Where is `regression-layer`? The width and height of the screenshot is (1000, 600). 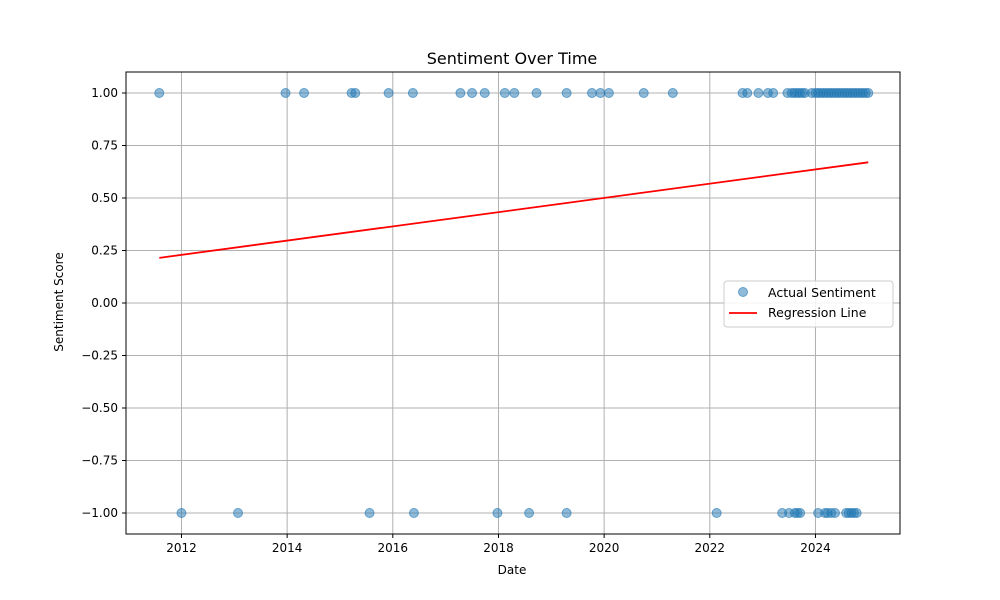 regression-layer is located at coordinates (514, 210).